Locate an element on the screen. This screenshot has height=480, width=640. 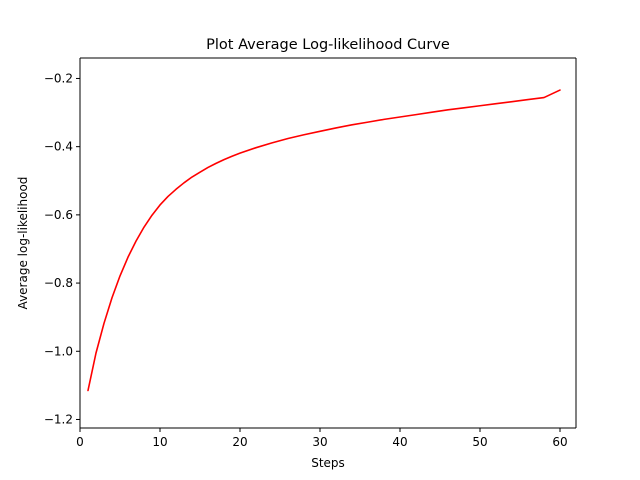
y-tick-label: −1.2 is located at coordinates (58, 419).